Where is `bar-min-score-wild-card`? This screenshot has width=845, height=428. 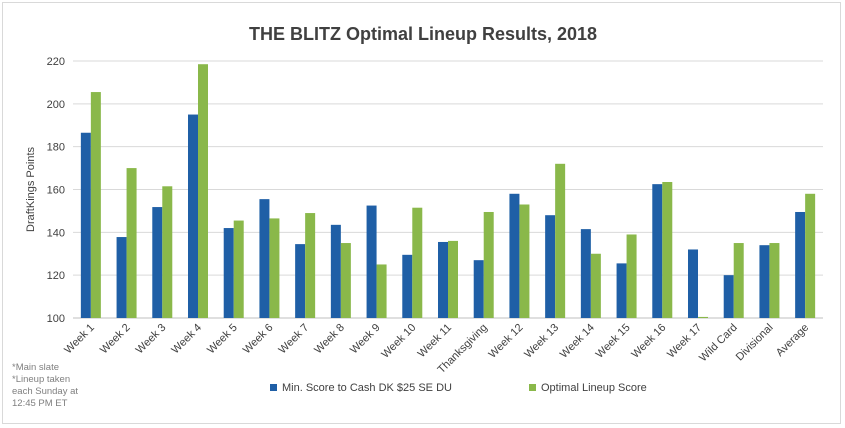
bar-min-score-wild-card is located at coordinates (728, 296).